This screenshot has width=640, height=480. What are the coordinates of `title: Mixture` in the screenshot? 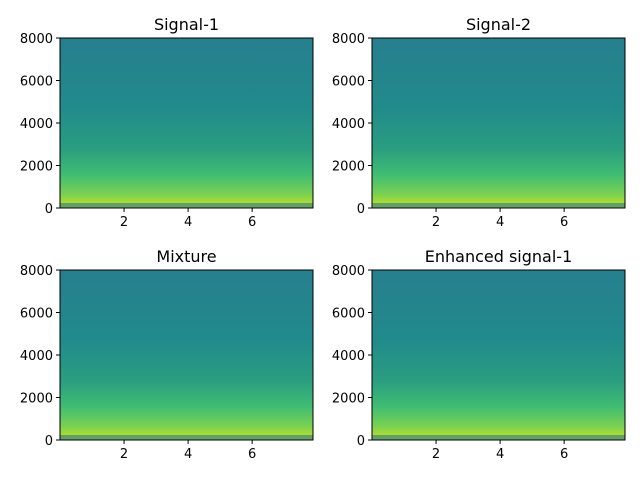 It's located at (186, 256).